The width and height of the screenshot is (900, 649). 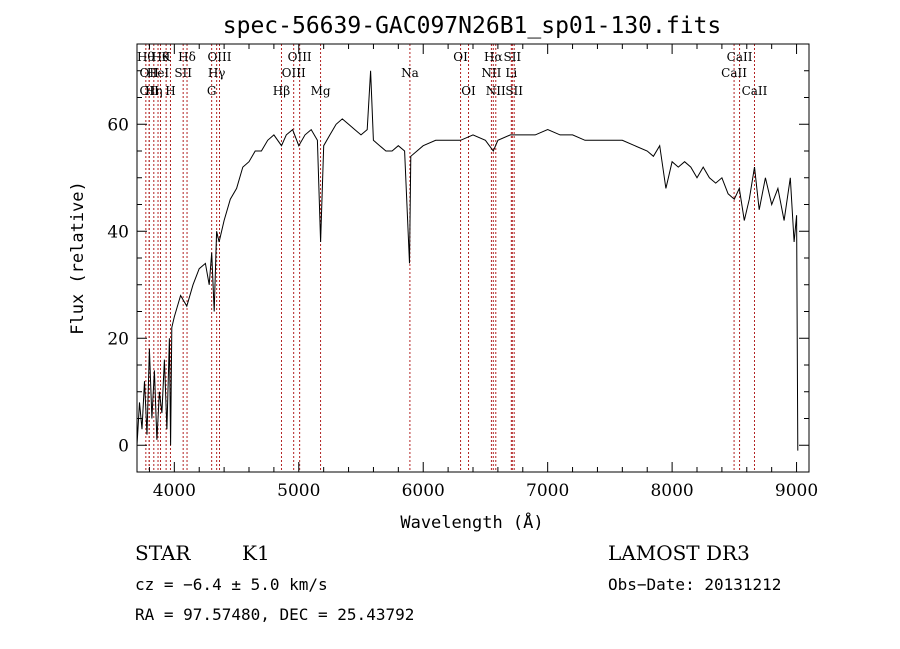 I want to click on x-axis-label: Wavelength (Å), so click(x=471, y=522).